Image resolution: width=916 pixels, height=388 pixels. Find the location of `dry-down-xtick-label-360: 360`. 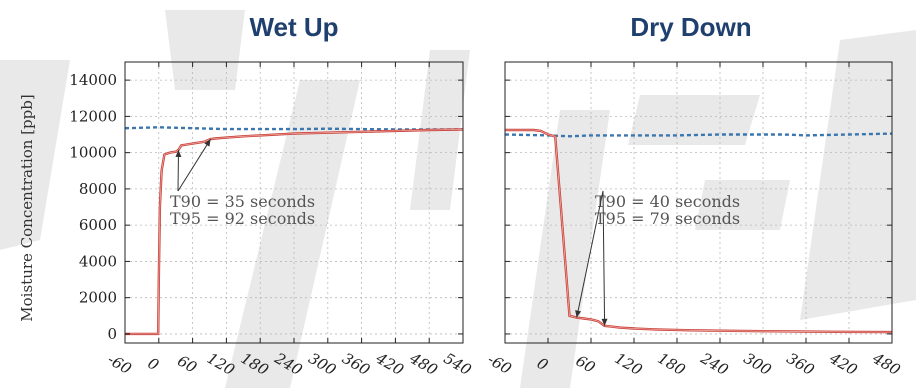

dry-down-xtick-label-360: 360 is located at coordinates (801, 364).